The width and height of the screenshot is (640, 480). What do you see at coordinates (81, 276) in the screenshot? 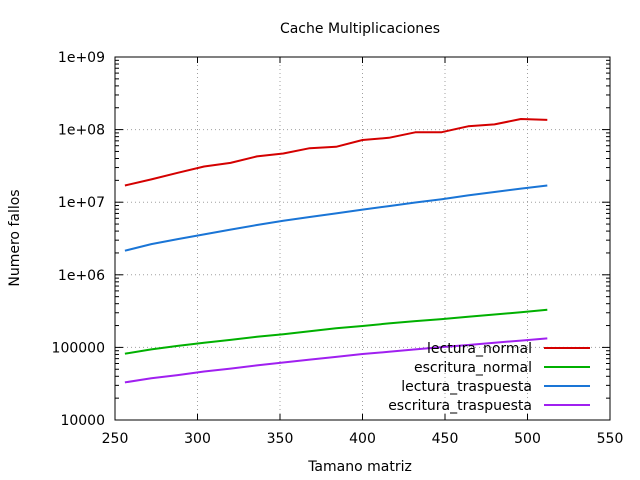
I see `y-tick-label: 1e+06` at bounding box center [81, 276].